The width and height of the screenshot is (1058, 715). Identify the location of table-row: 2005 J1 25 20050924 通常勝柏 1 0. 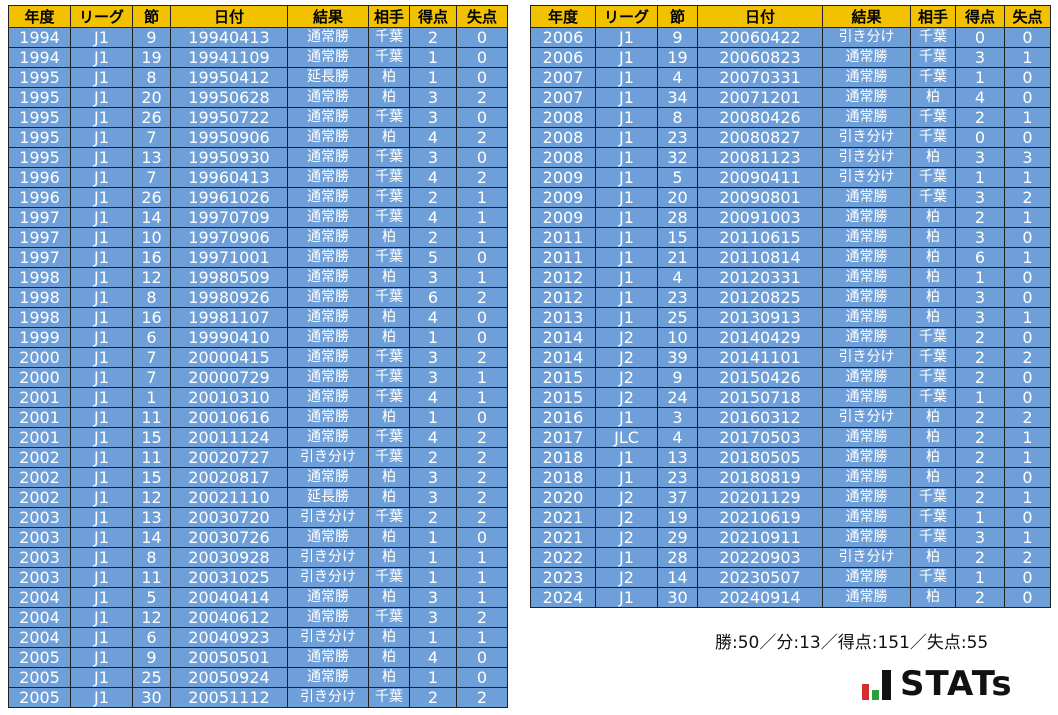
(258, 677).